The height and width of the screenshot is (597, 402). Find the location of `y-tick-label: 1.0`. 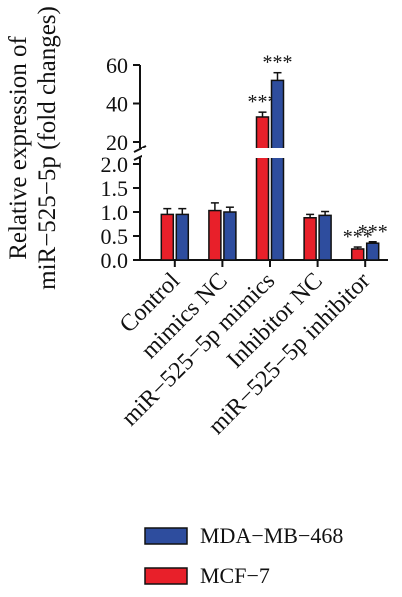

y-tick-label: 1.0 is located at coordinates (115, 212).